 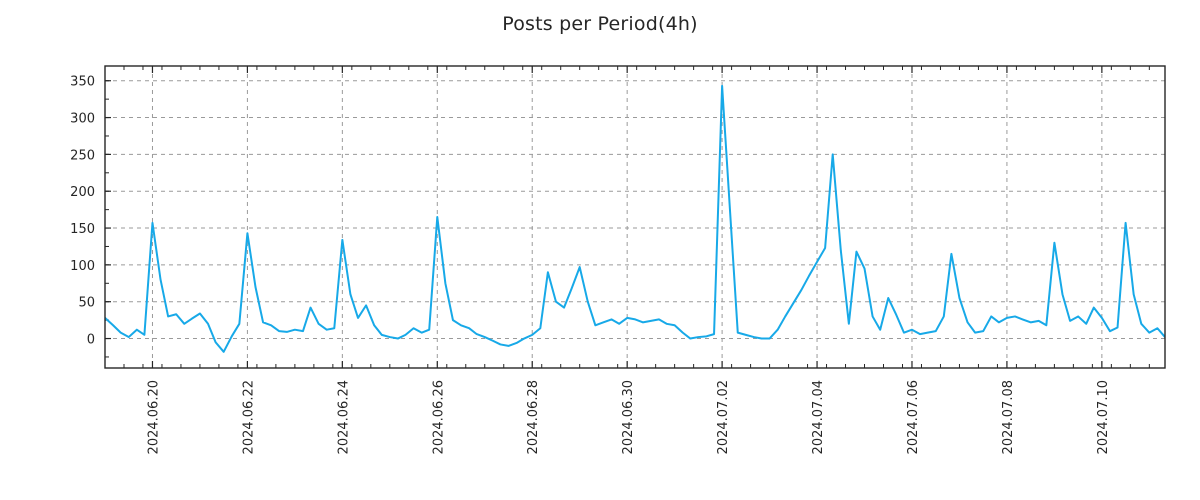 What do you see at coordinates (82, 82) in the screenshot?
I see `y-tick-label: 350` at bounding box center [82, 82].